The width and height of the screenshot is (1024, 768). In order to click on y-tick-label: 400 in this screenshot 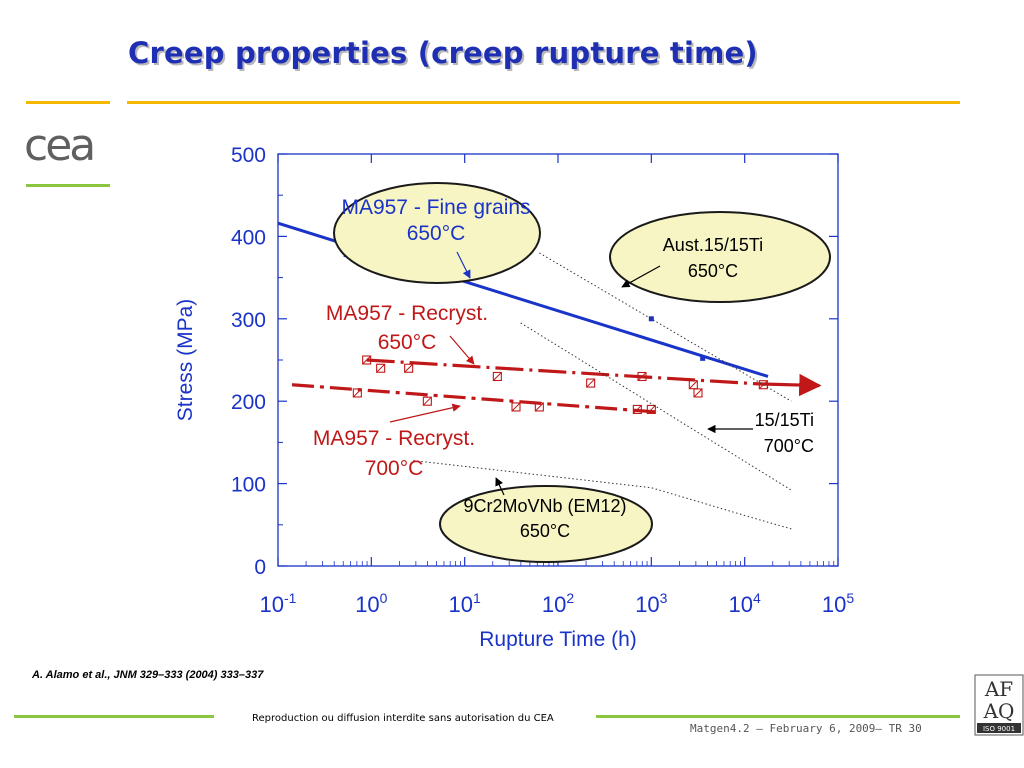, I will do `click(248, 237)`.